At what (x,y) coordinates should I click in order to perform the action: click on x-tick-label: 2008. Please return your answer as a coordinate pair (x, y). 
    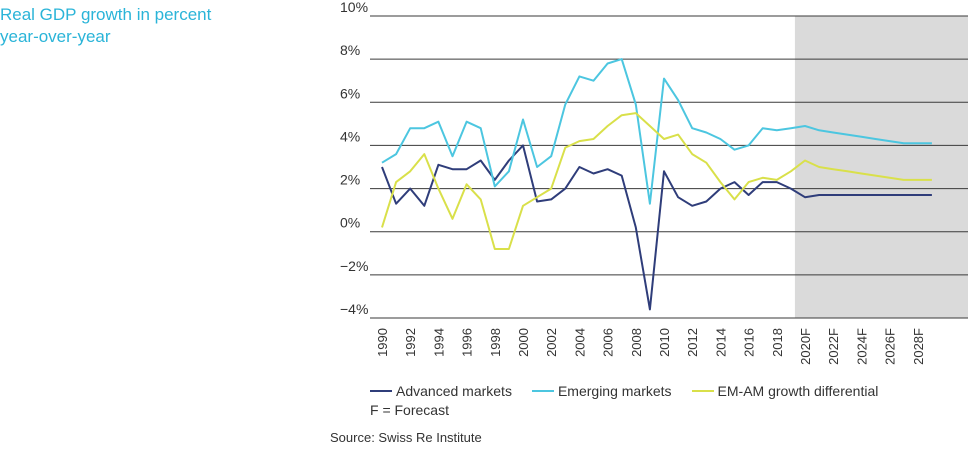
    Looking at the image, I should click on (636, 342).